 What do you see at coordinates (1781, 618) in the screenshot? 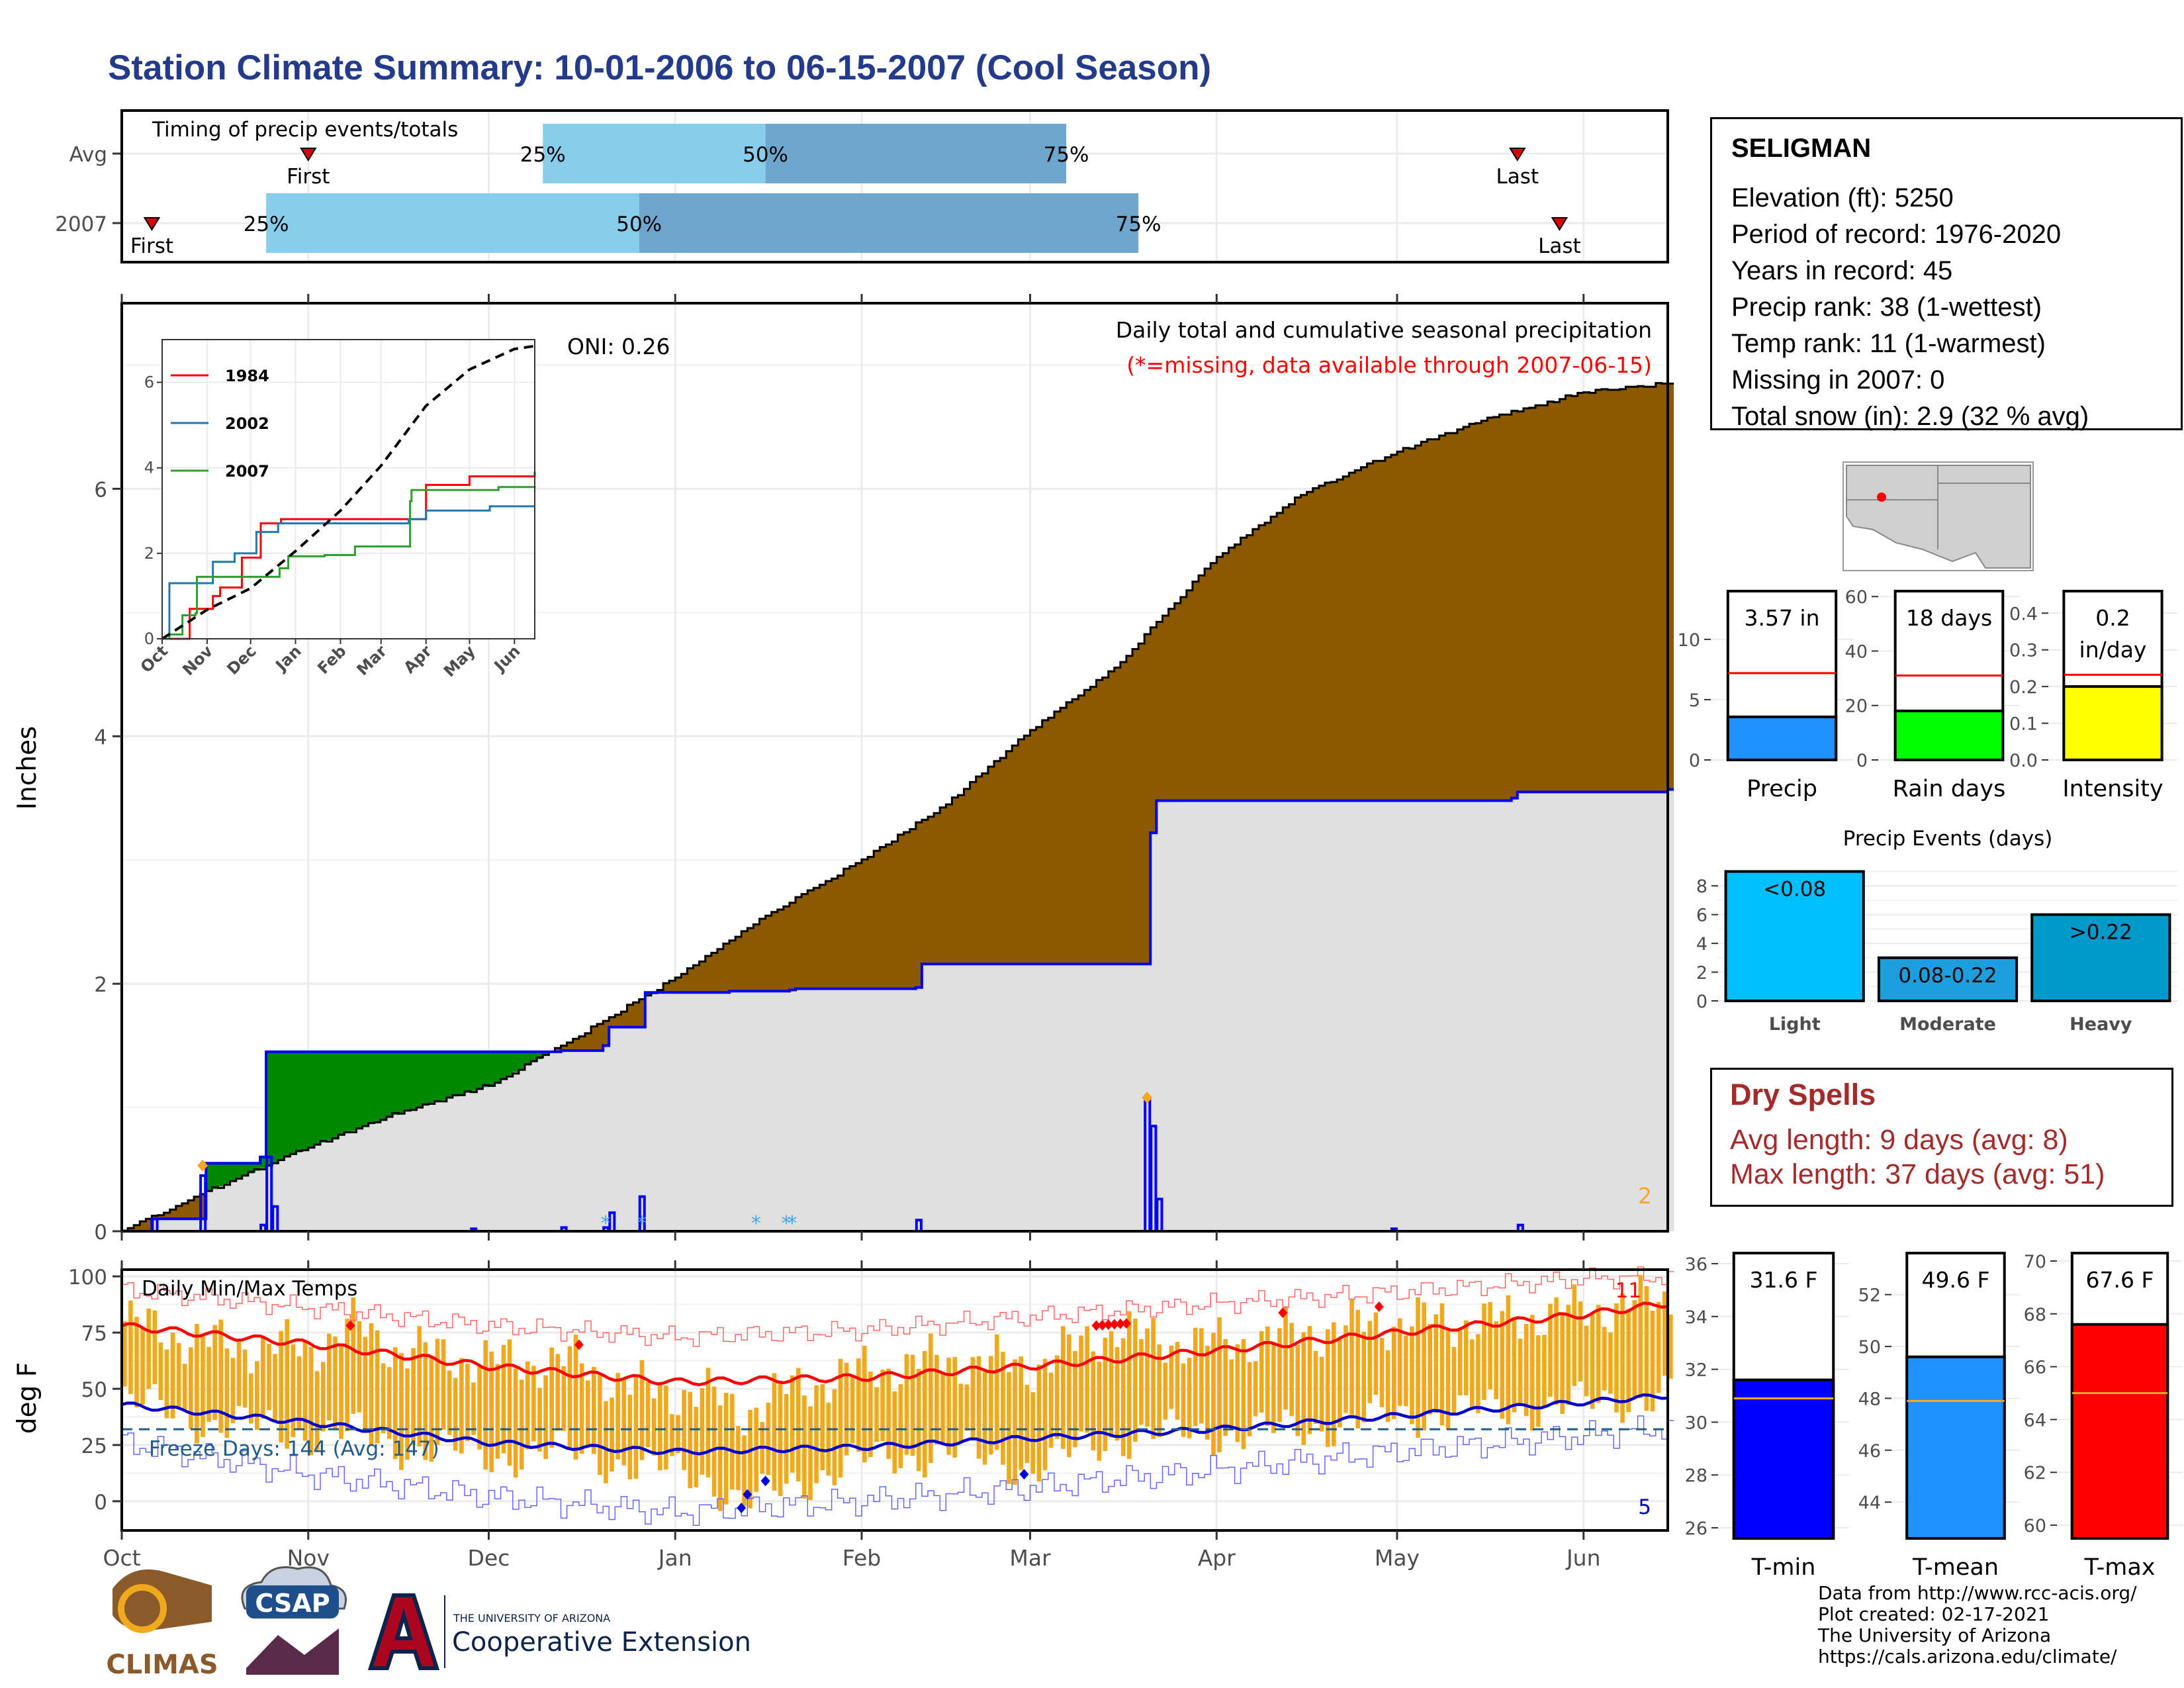
I see `small-bar-label: 3.57 in` at bounding box center [1781, 618].